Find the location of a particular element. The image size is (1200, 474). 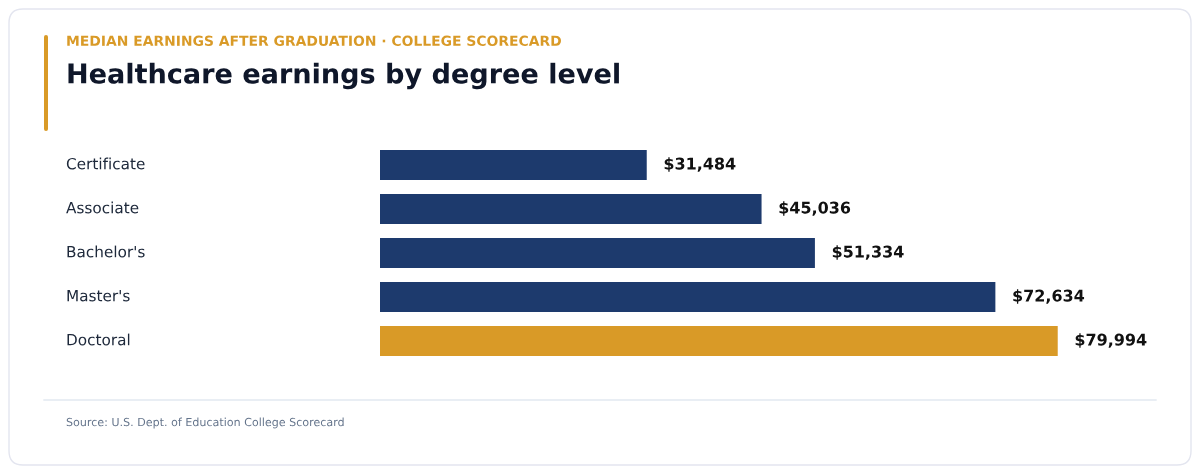

data-label: $51,334 is located at coordinates (868, 252).